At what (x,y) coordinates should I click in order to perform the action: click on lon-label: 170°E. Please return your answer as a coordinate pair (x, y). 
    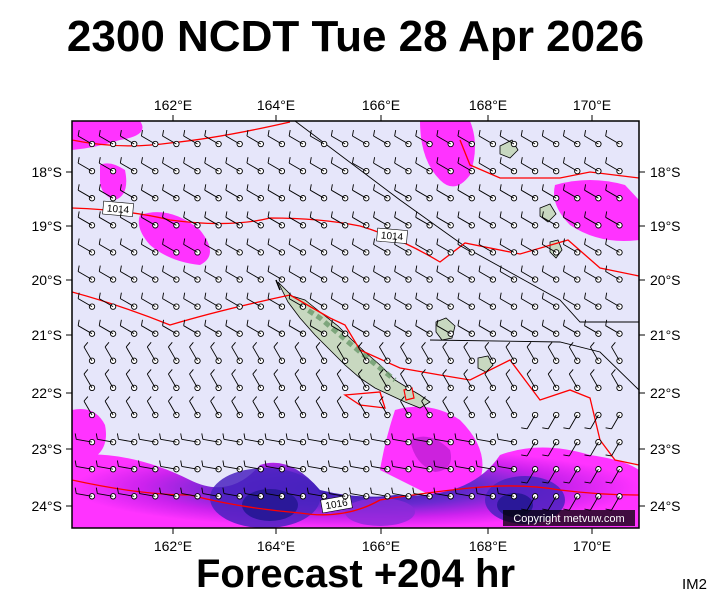
    Looking at the image, I should click on (592, 546).